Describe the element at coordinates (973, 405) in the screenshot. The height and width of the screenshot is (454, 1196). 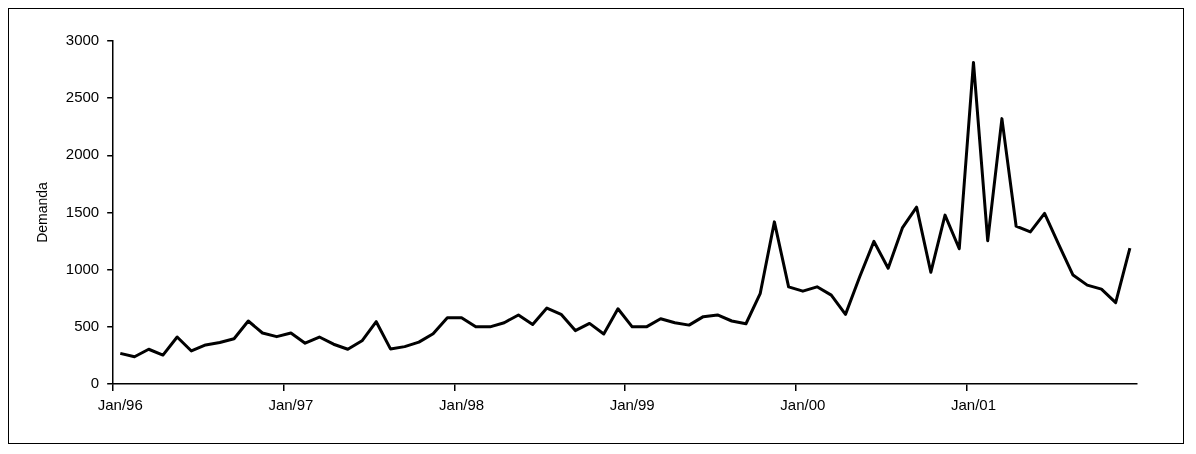
I see `x-tick-label: Jan/01` at that location.